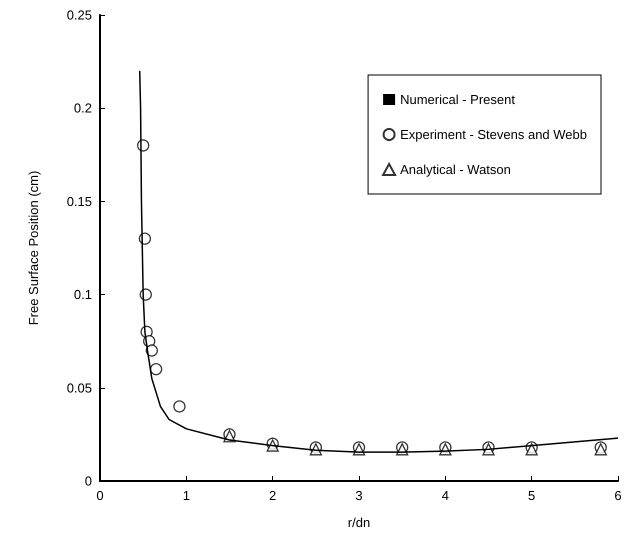 The width and height of the screenshot is (626, 551). I want to click on legend-label: Analytical - Watson, so click(455, 169).